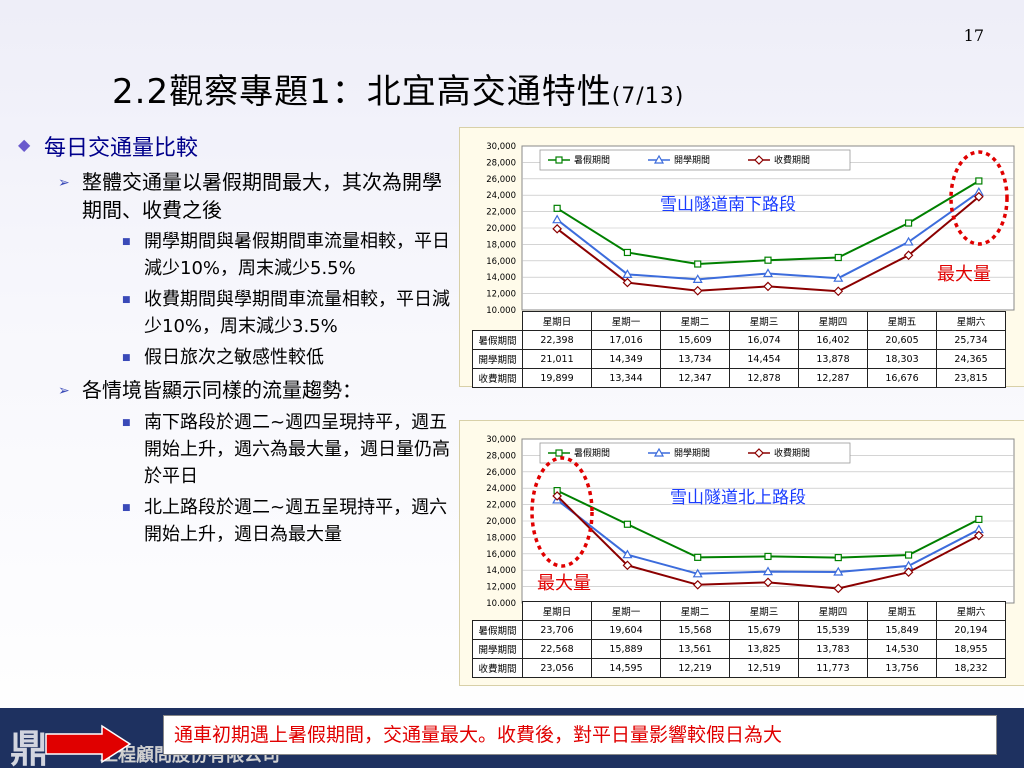  What do you see at coordinates (728, 205) in the screenshot?
I see `segment-label-southbound: 雪山隧道南下路段` at bounding box center [728, 205].